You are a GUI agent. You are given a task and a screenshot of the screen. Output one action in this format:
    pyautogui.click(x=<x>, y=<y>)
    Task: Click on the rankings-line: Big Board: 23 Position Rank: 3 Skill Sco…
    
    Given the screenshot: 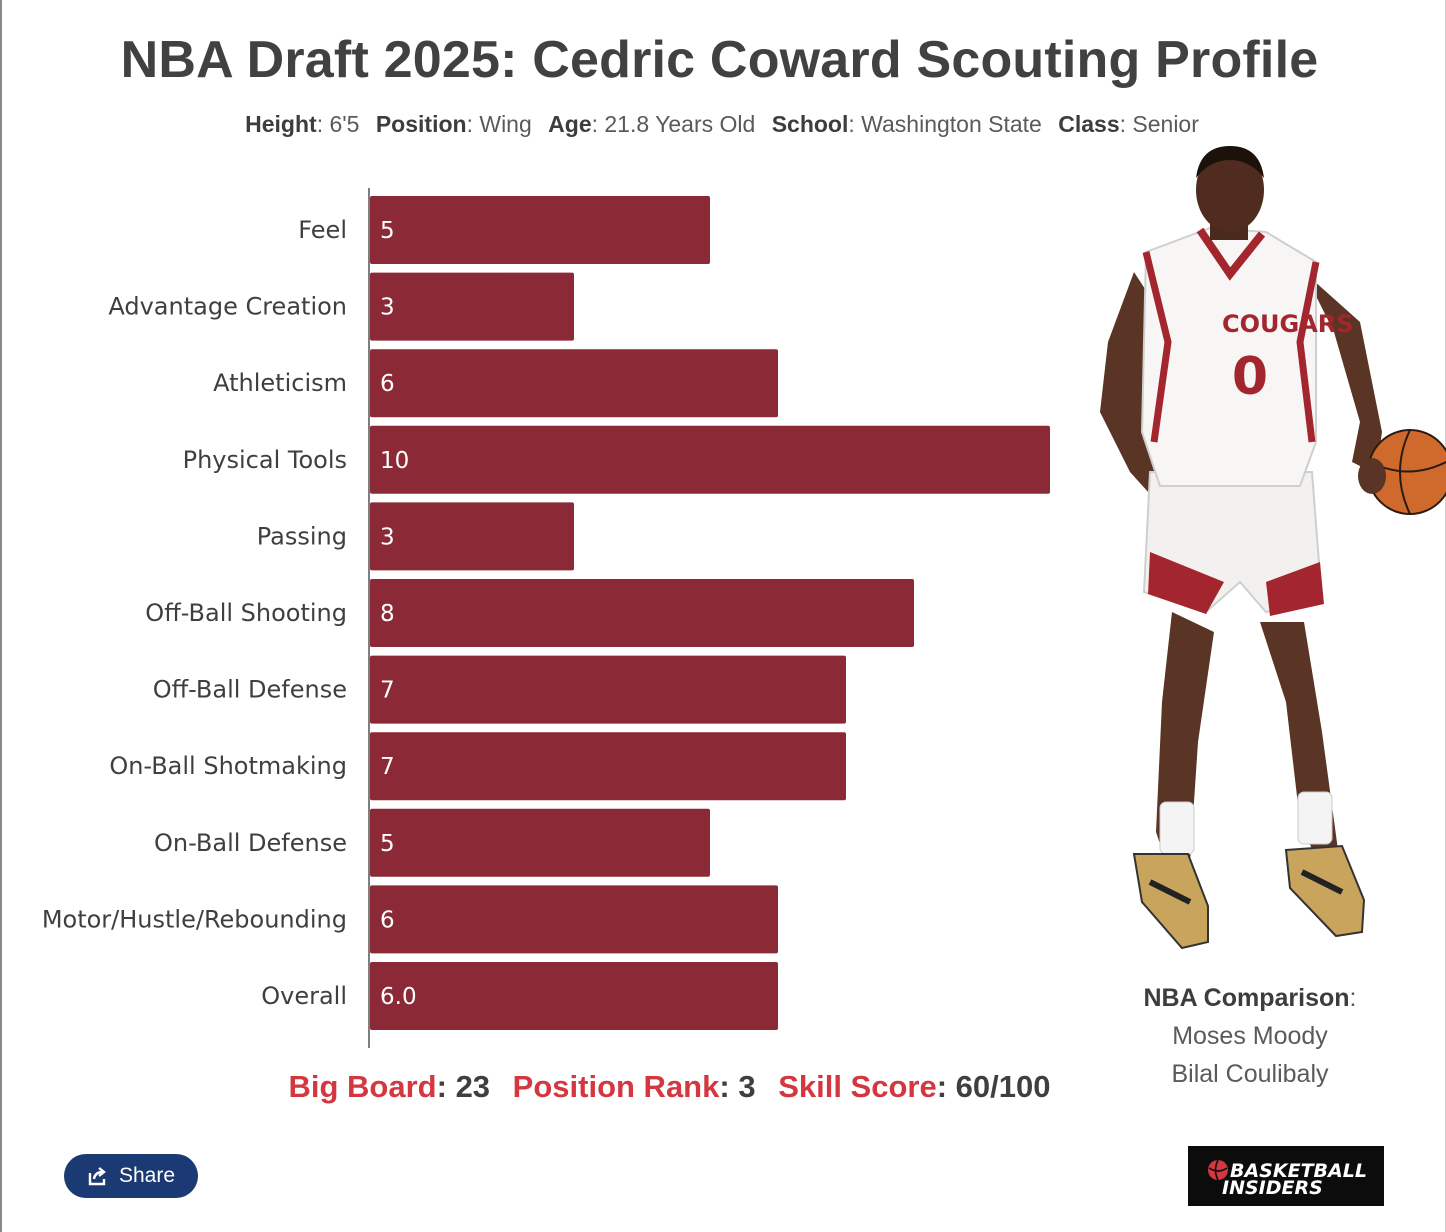 What is the action you would take?
    pyautogui.click(x=669, y=1086)
    